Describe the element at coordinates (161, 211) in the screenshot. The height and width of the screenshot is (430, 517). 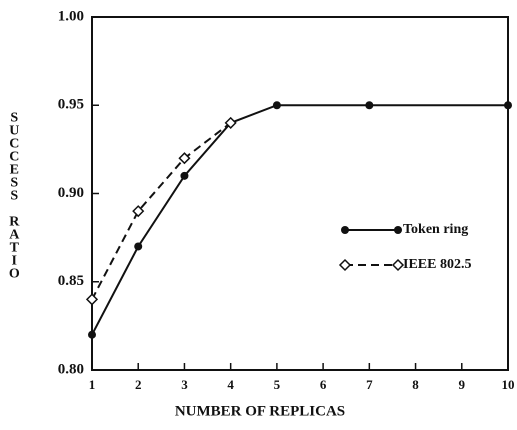
I see `series-line` at that location.